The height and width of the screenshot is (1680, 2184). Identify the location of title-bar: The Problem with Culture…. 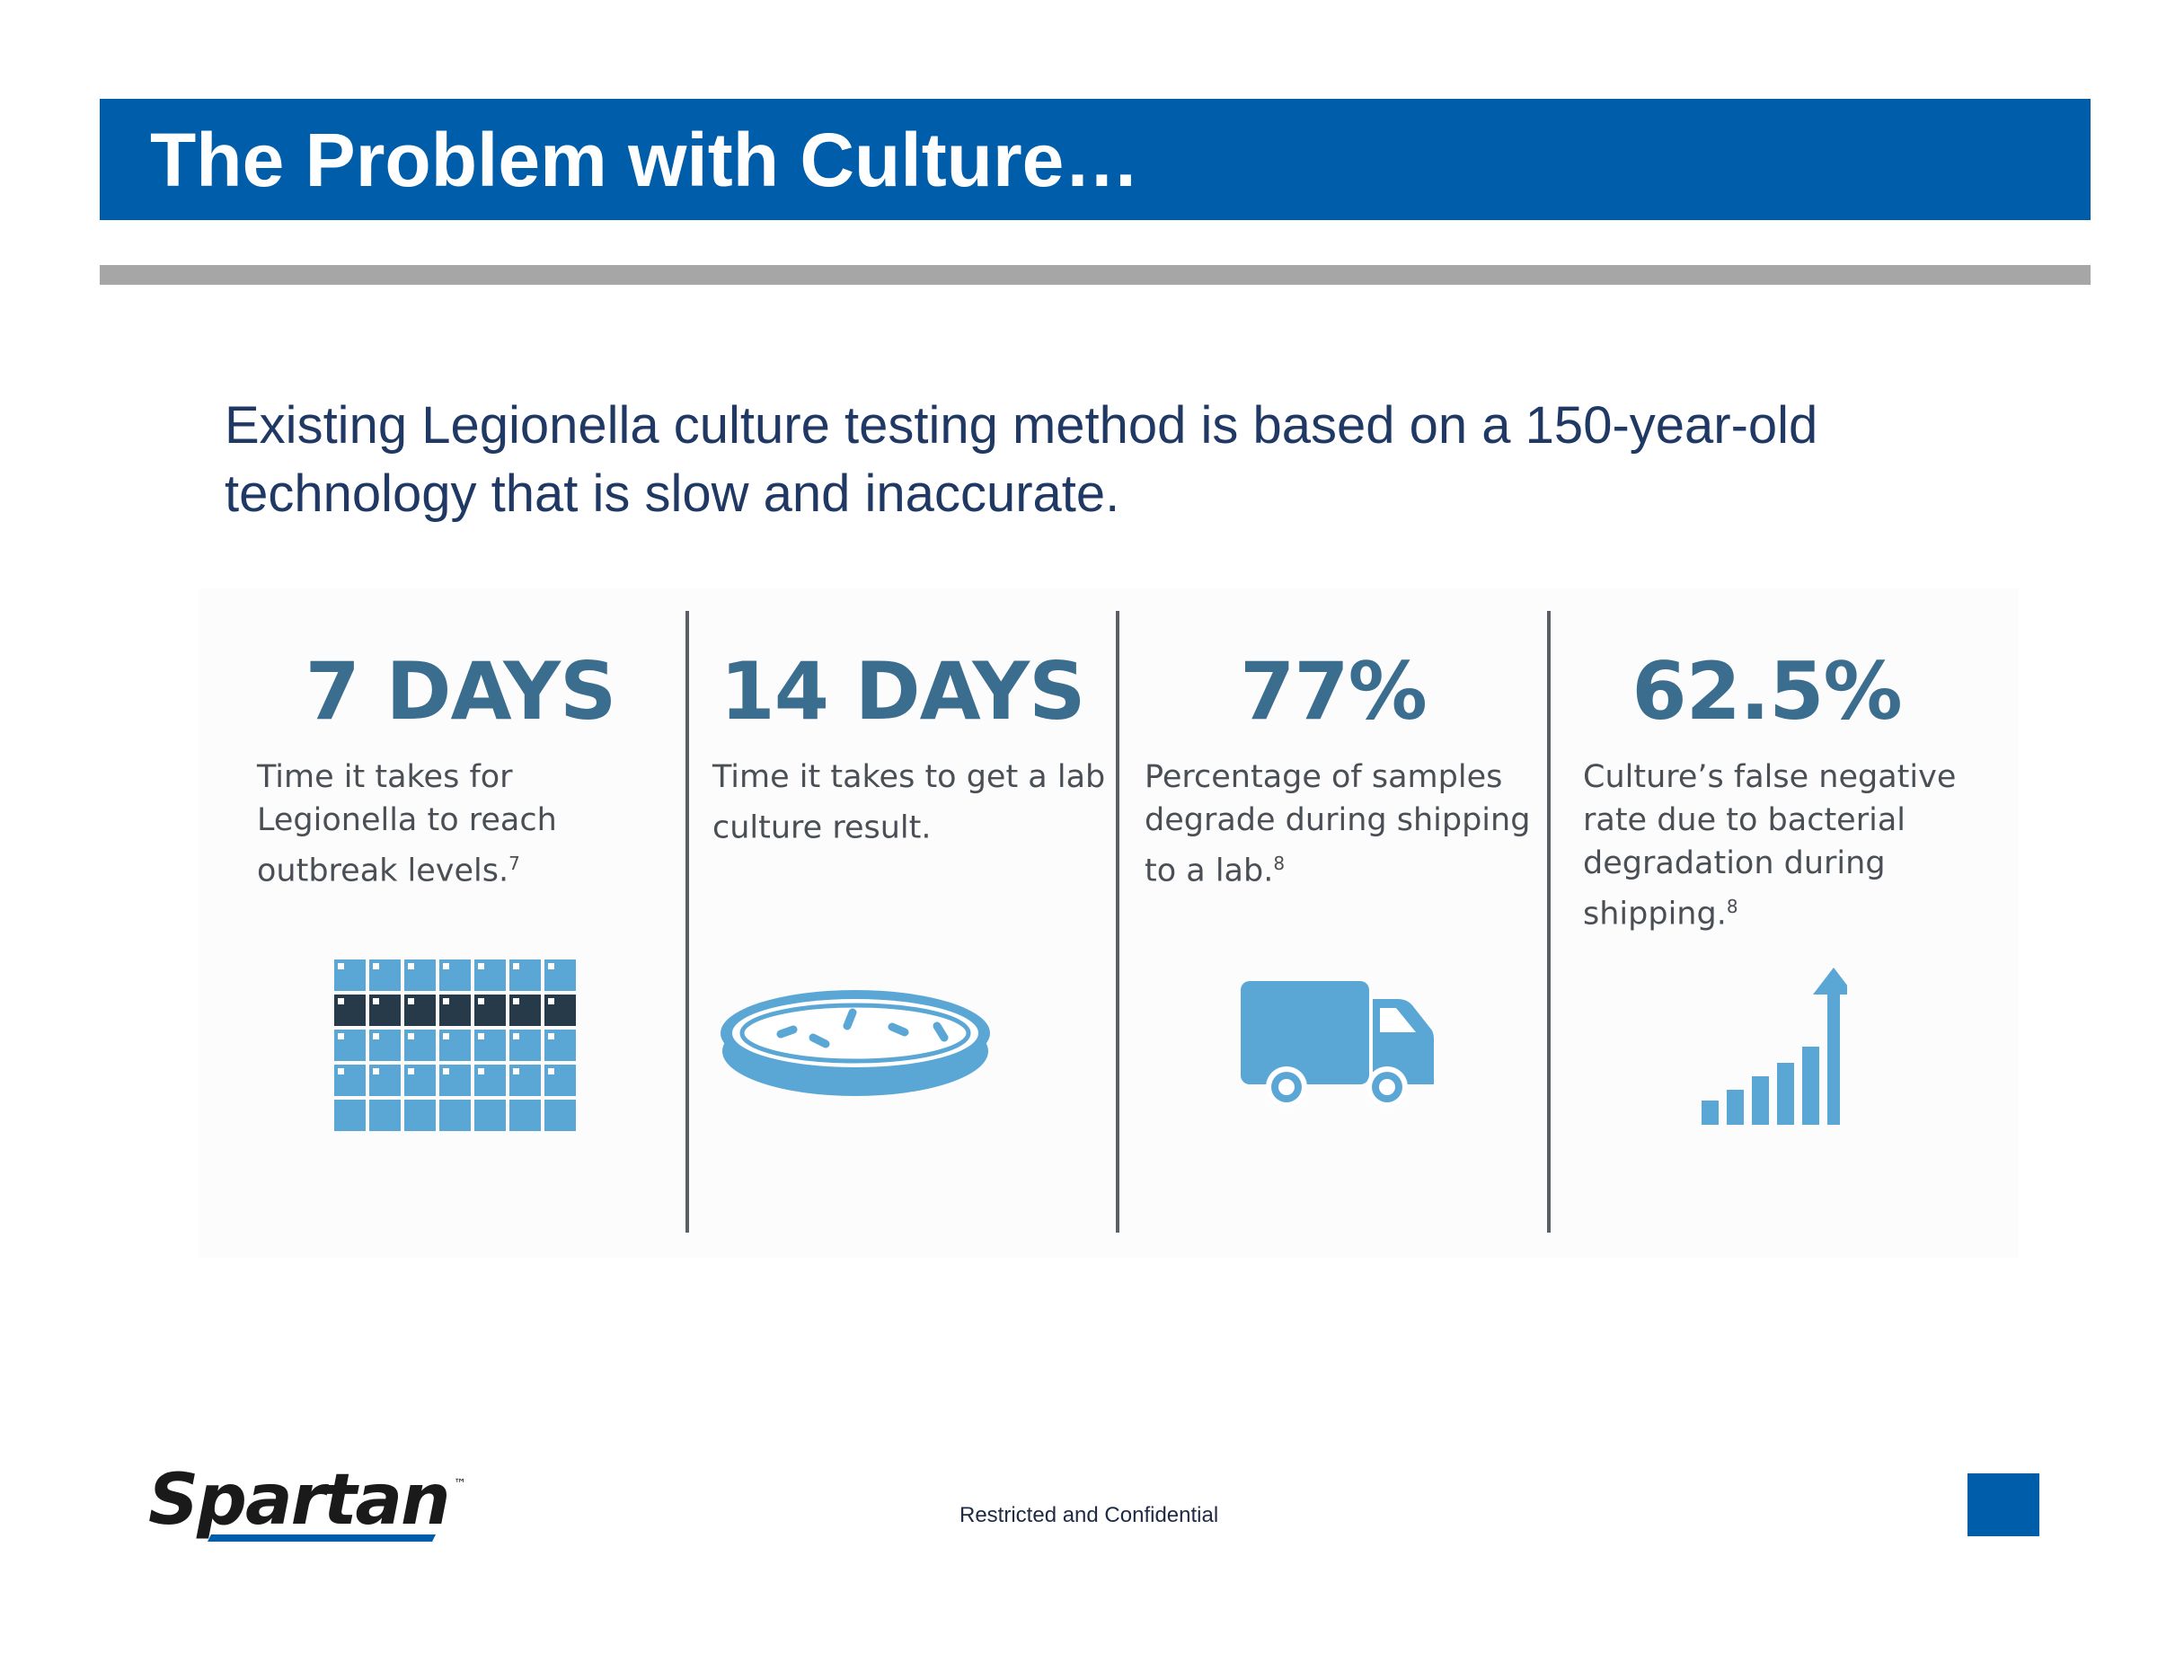
(1096, 159).